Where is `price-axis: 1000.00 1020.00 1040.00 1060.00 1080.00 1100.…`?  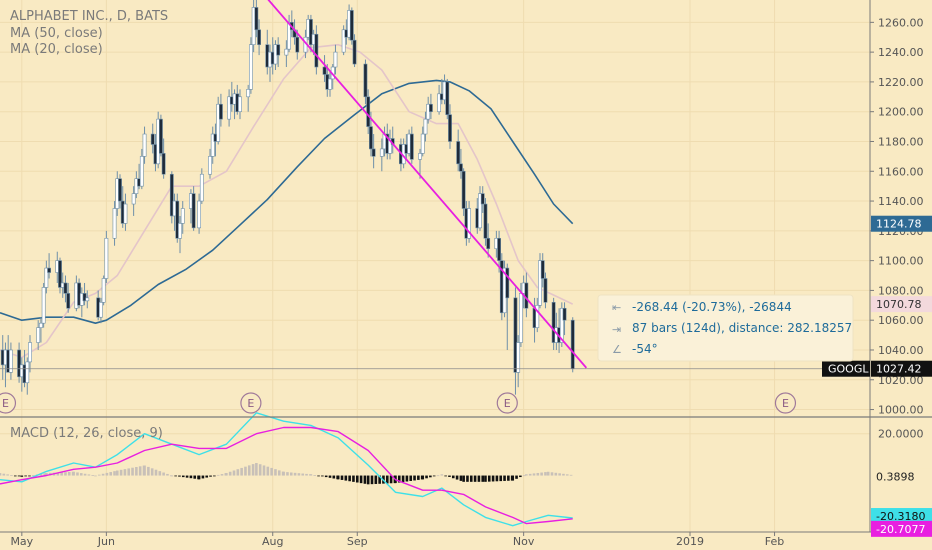
price-axis: 1000.00 1020.00 1040.00 1060.00 1080.00 1100.… is located at coordinates (897, 228).